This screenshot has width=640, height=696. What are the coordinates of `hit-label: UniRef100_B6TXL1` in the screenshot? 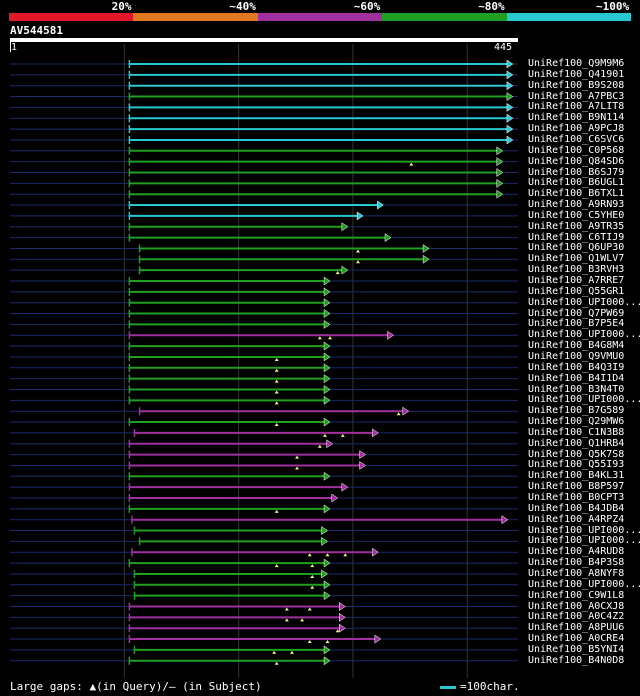 It's located at (576, 194).